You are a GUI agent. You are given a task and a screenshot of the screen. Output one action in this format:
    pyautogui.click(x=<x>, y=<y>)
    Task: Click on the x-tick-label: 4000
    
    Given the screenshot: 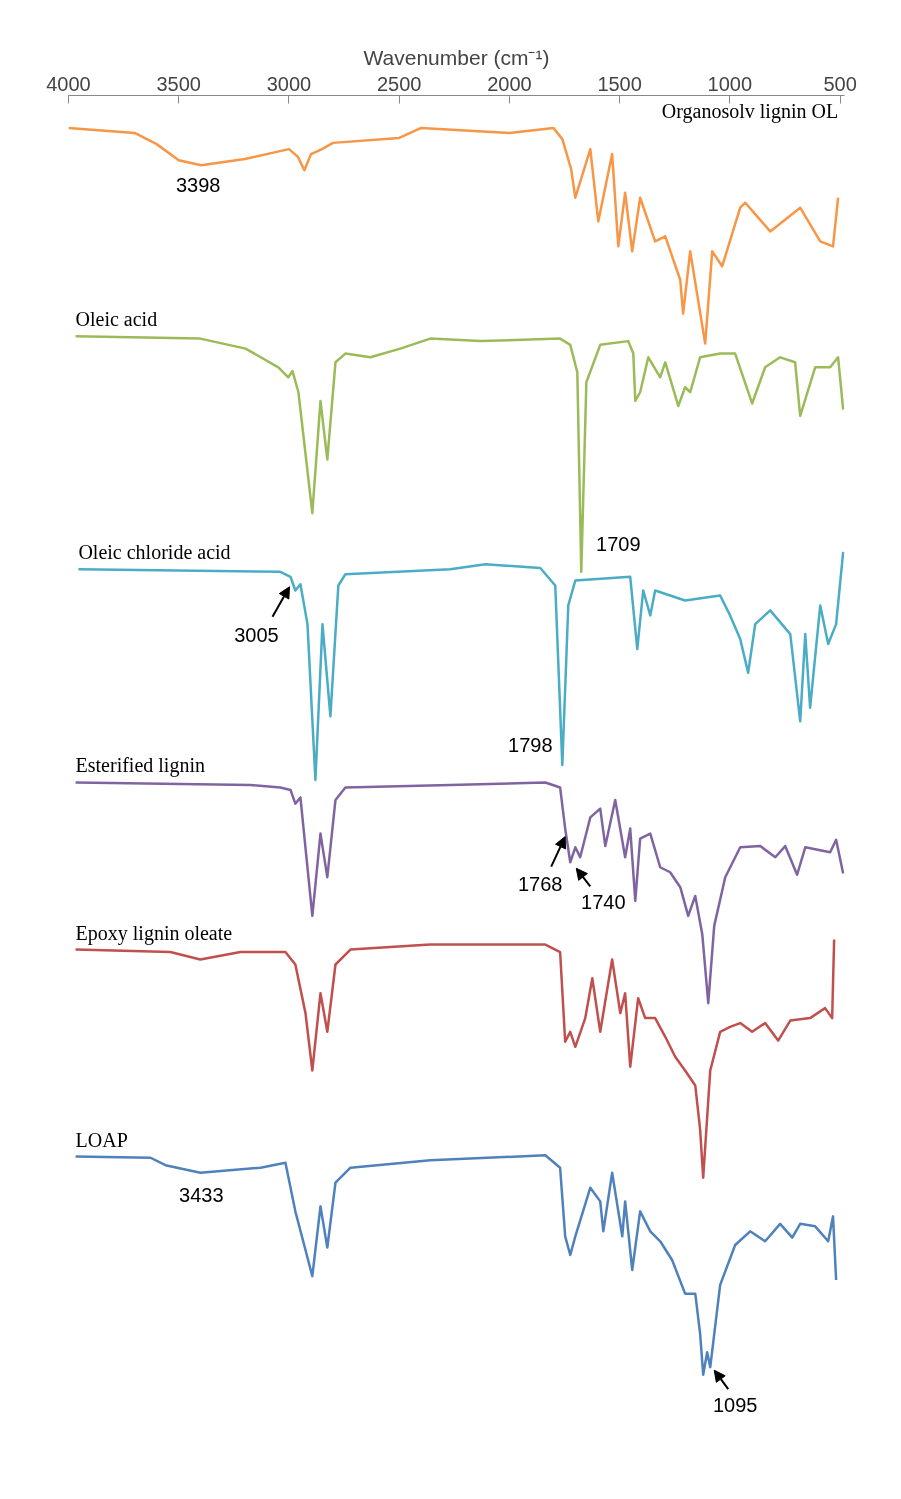 What is the action you would take?
    pyautogui.click(x=68, y=83)
    